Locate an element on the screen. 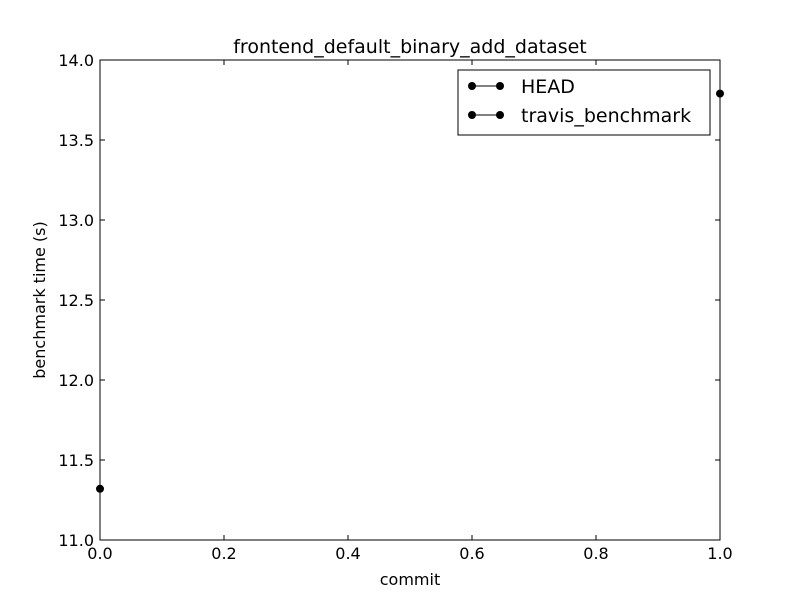  series-travis-benchmark is located at coordinates (720, 93).